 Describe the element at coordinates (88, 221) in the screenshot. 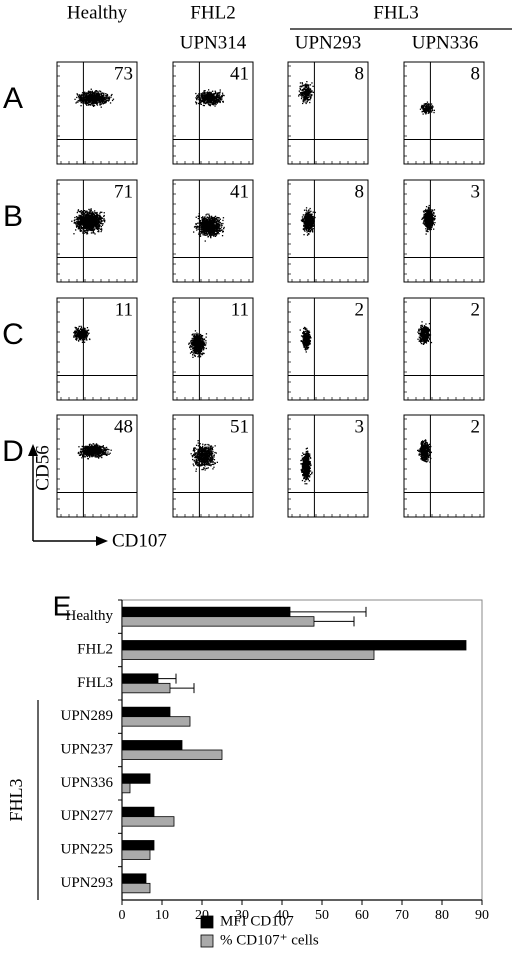

I see `dot-cloud` at that location.